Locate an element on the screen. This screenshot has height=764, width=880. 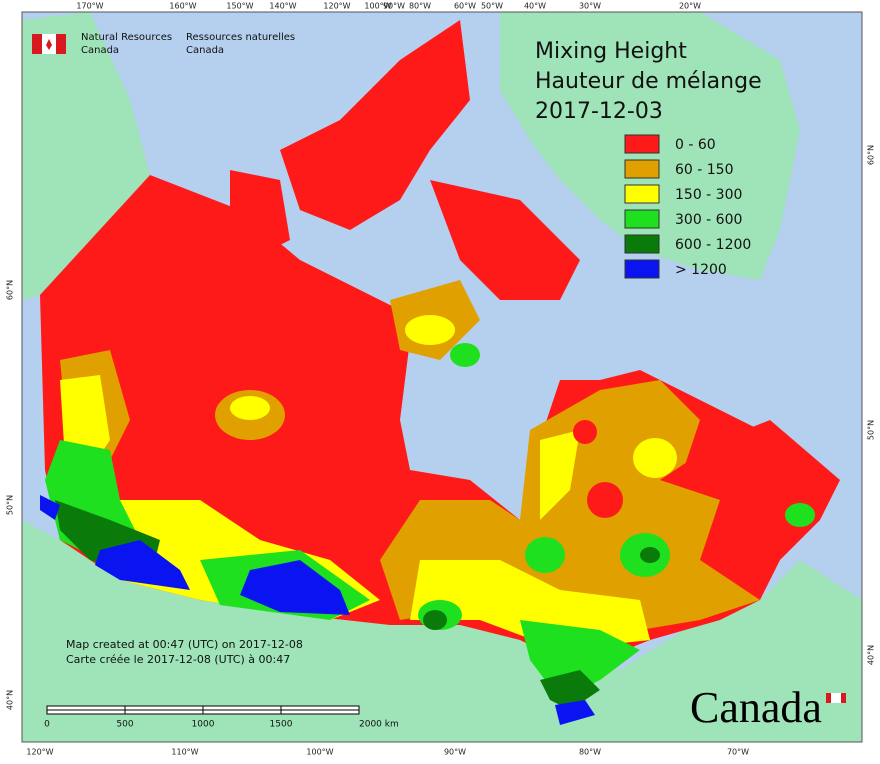
scale-label: 500 is located at coordinates (124, 725).